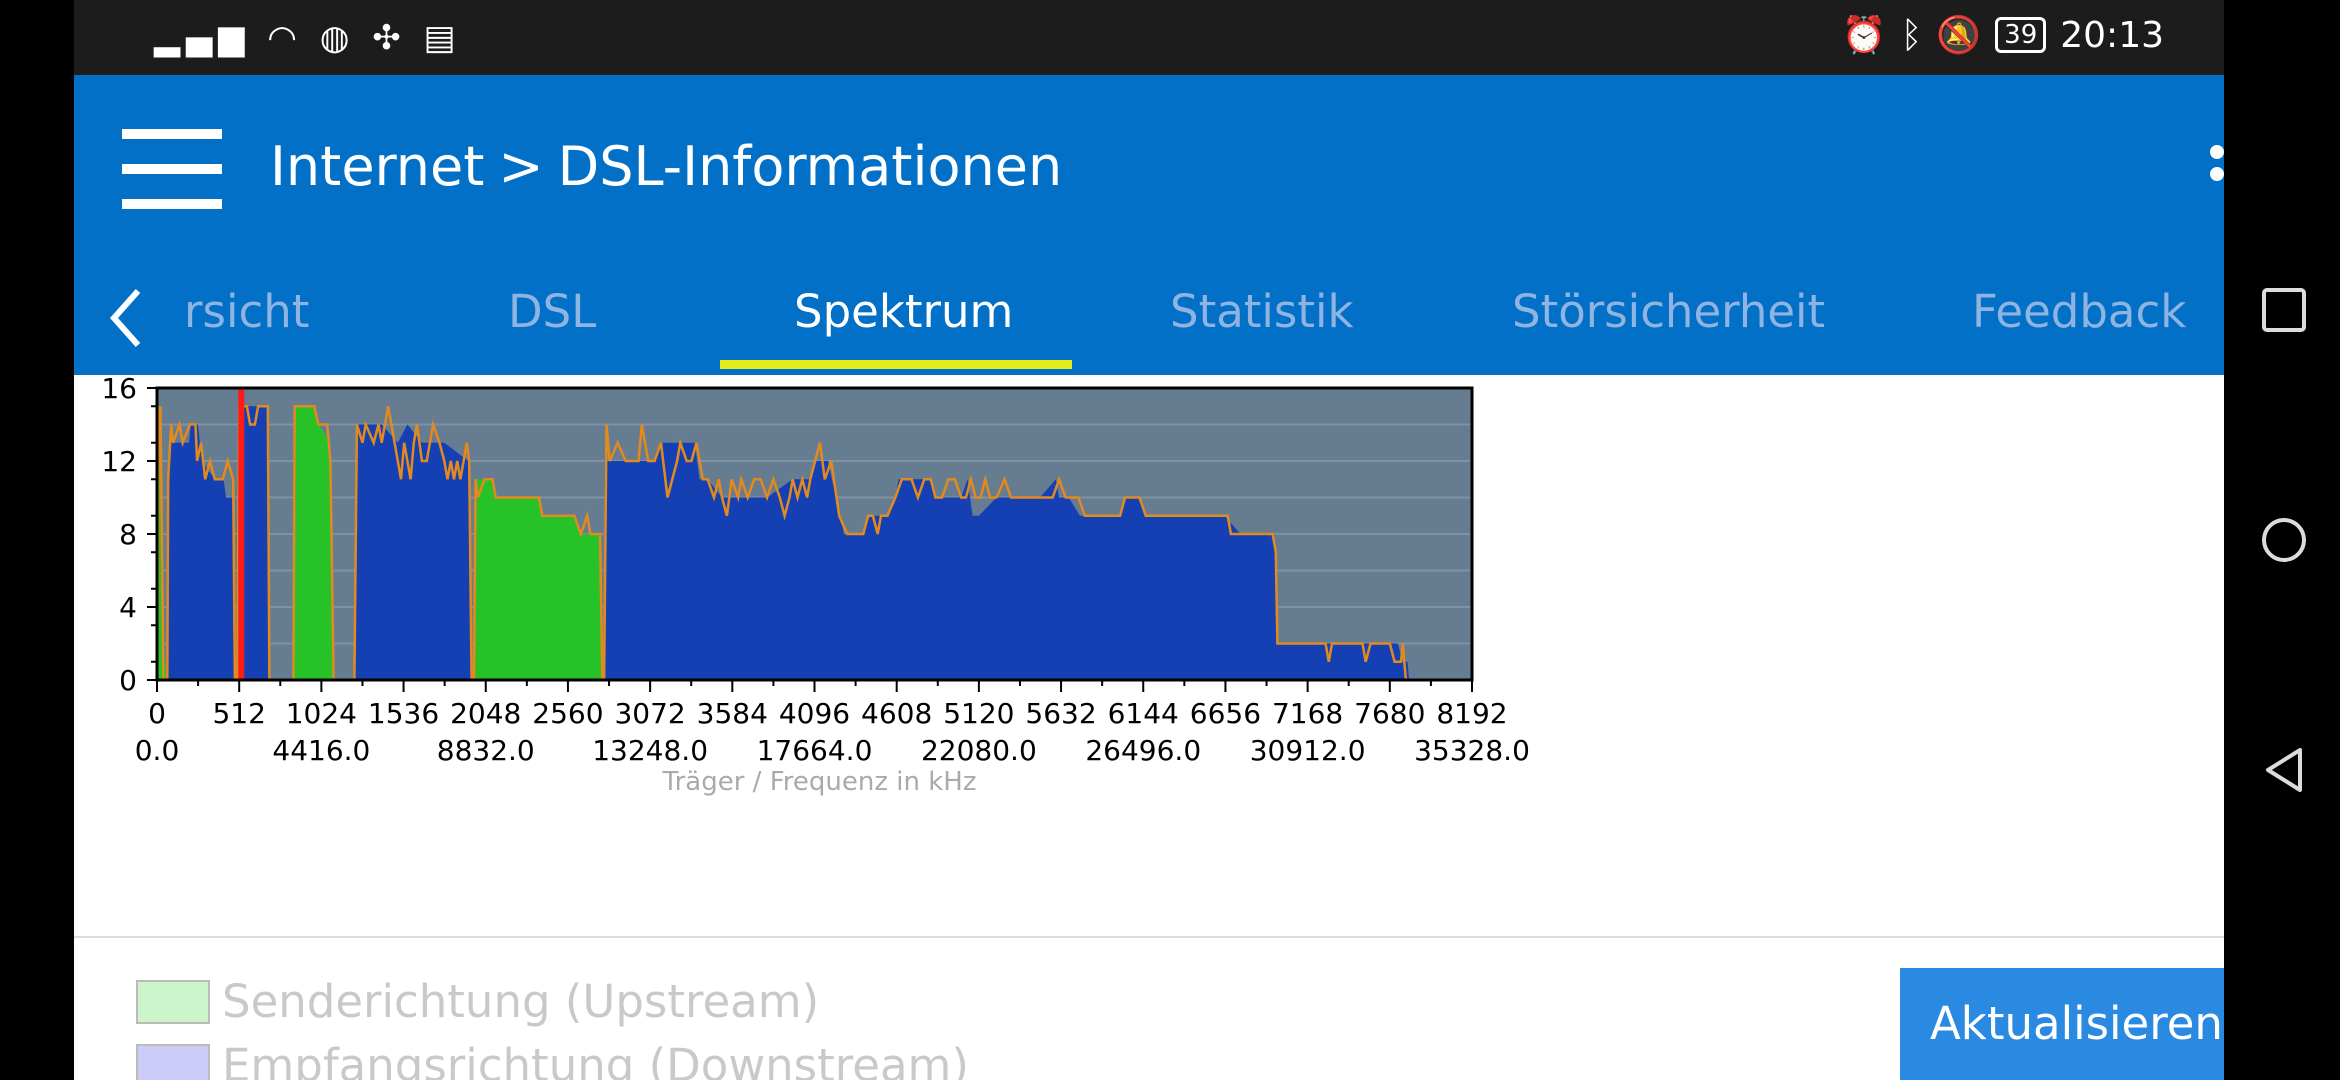 This screenshot has height=1080, width=2340. What do you see at coordinates (978, 713) in the screenshot?
I see `x-tick-label: 5120` at bounding box center [978, 713].